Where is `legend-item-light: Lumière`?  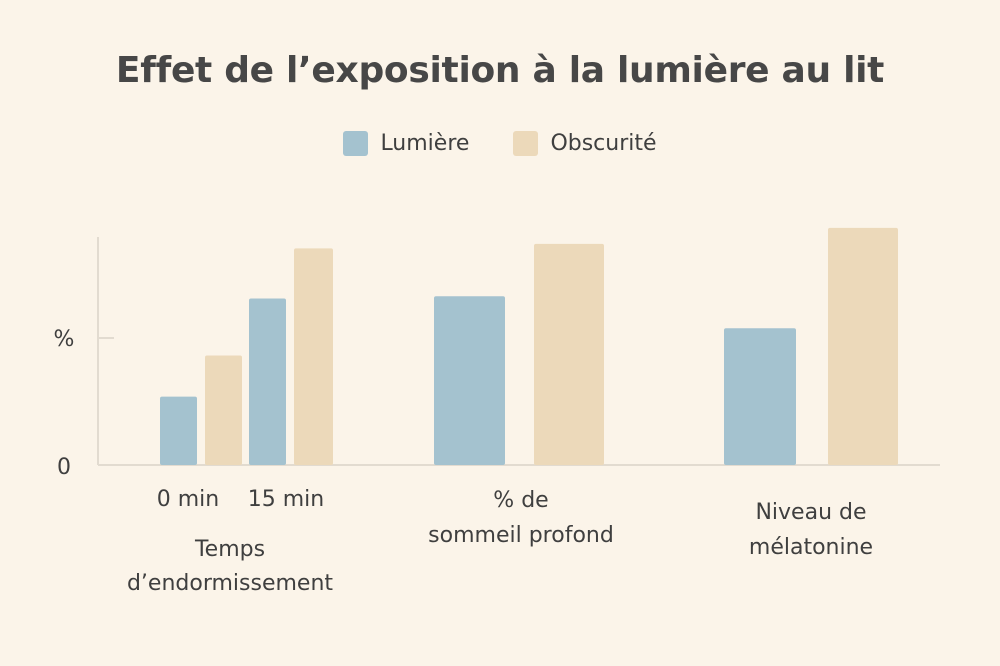
legend-item-light: Lumière is located at coordinates (406, 143).